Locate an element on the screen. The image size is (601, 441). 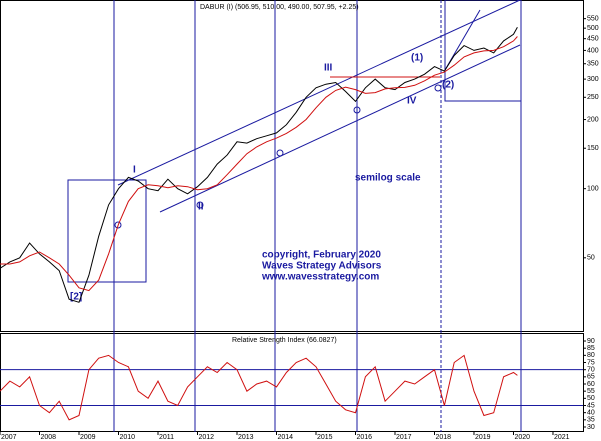
website: www.wavesstrategy.com is located at coordinates (320, 277).